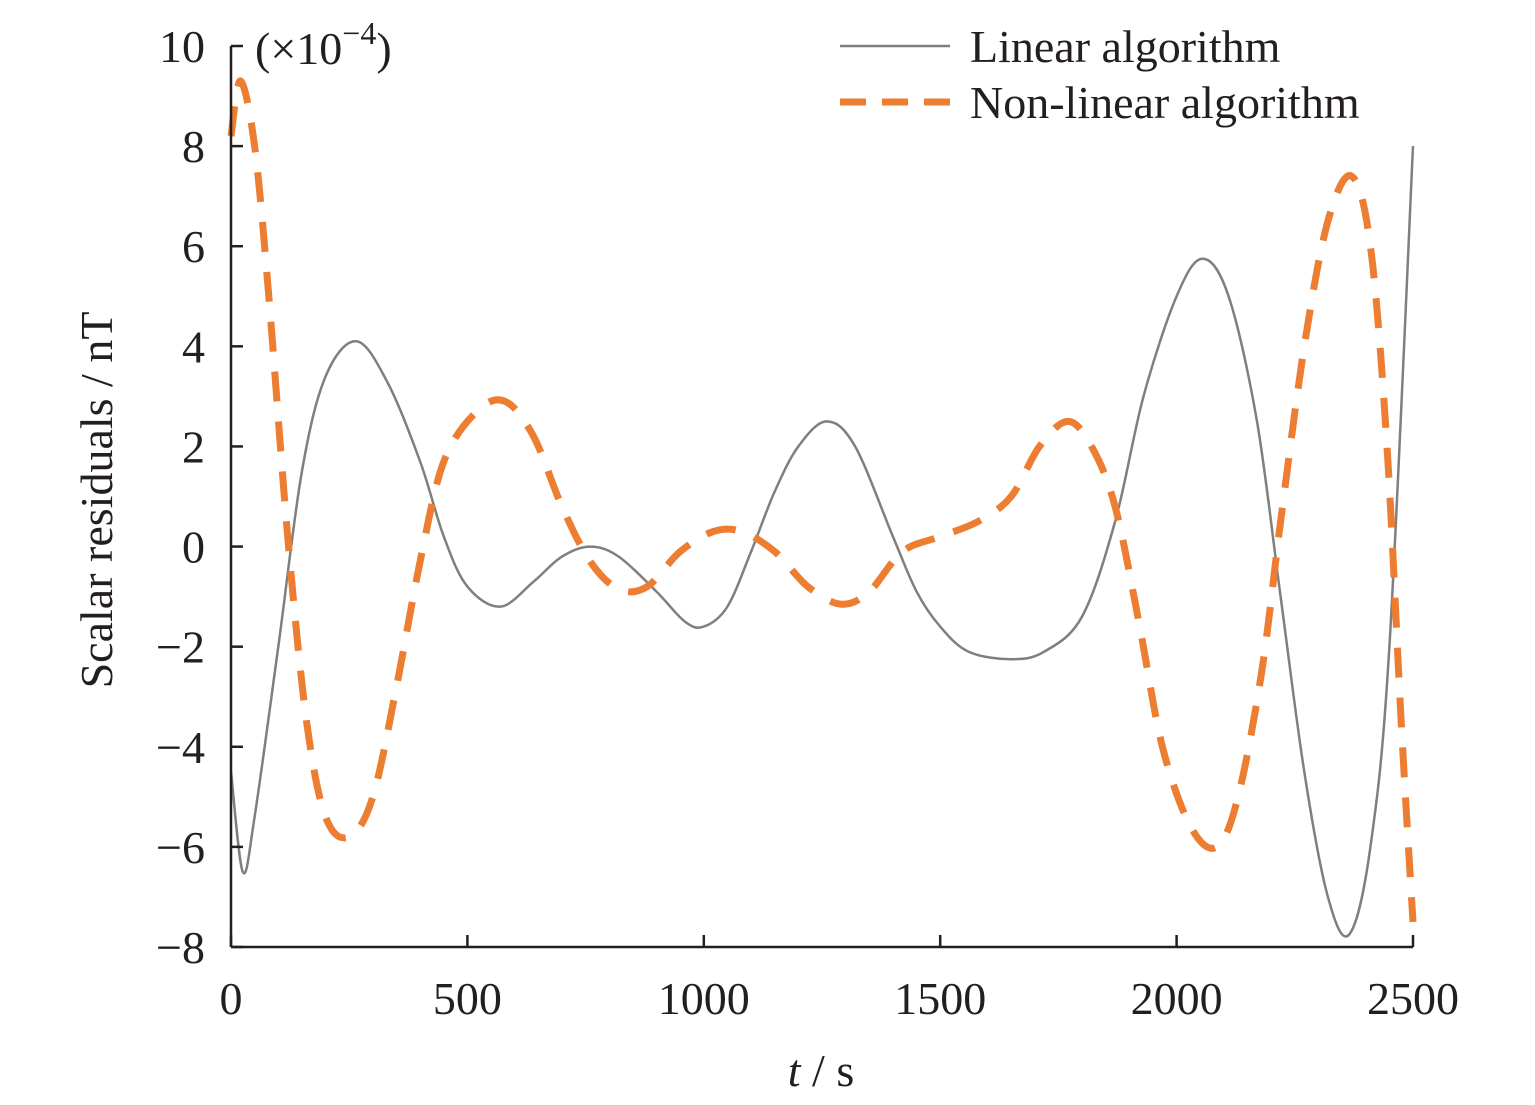 This screenshot has height=1105, width=1535. I want to click on y-axis-label: Scalar residuals / nT, so click(96, 500).